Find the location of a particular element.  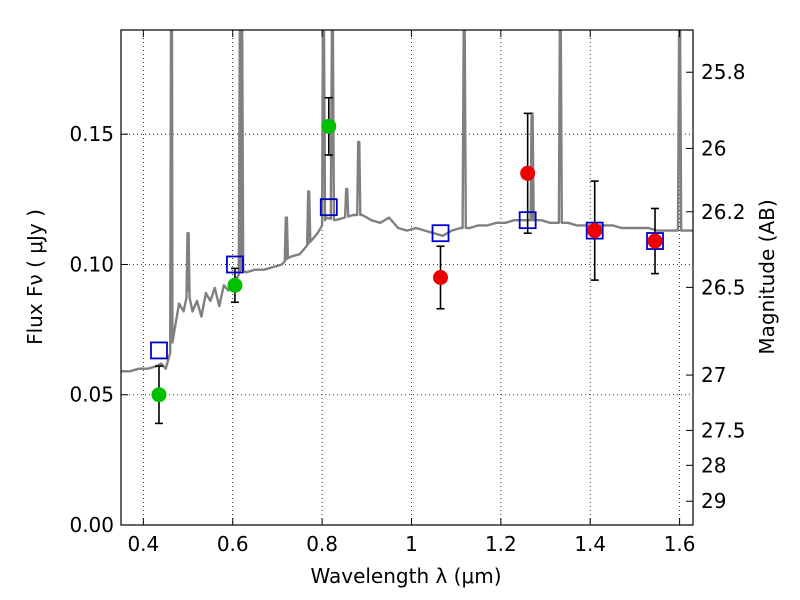

y-axis-label: Flux Fν ( μJy ) is located at coordinates (35, 277).